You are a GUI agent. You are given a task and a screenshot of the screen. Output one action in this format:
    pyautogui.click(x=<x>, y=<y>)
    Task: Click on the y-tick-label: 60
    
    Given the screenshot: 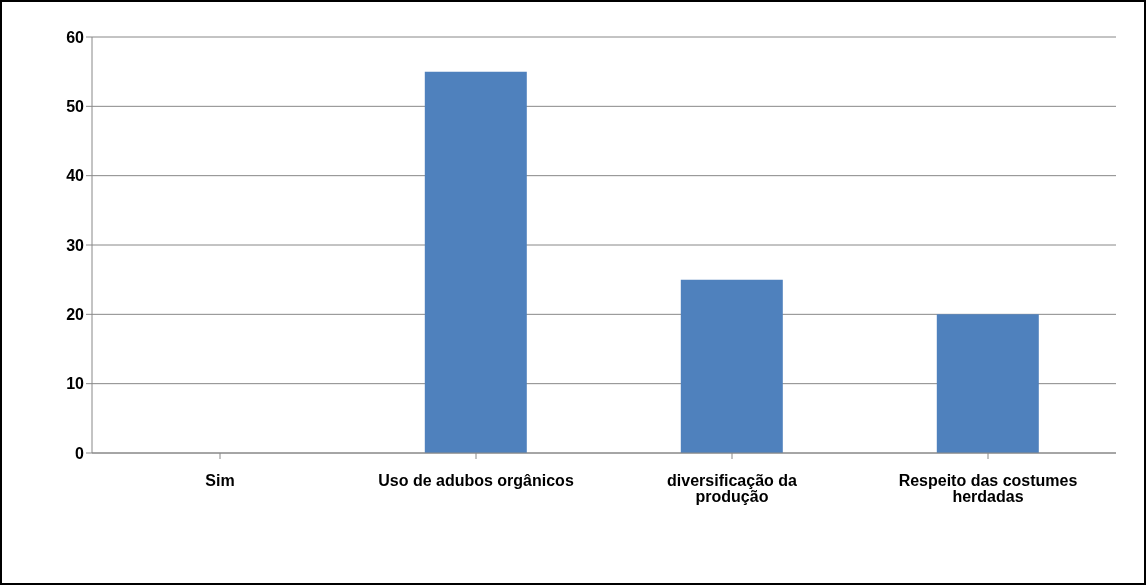 What is the action you would take?
    pyautogui.click(x=75, y=37)
    